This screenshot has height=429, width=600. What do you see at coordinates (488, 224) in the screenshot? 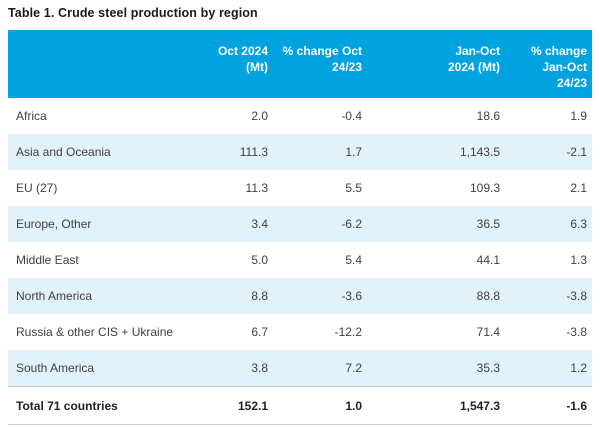
I see `jan-oct-mt-value: 36.5` at bounding box center [488, 224].